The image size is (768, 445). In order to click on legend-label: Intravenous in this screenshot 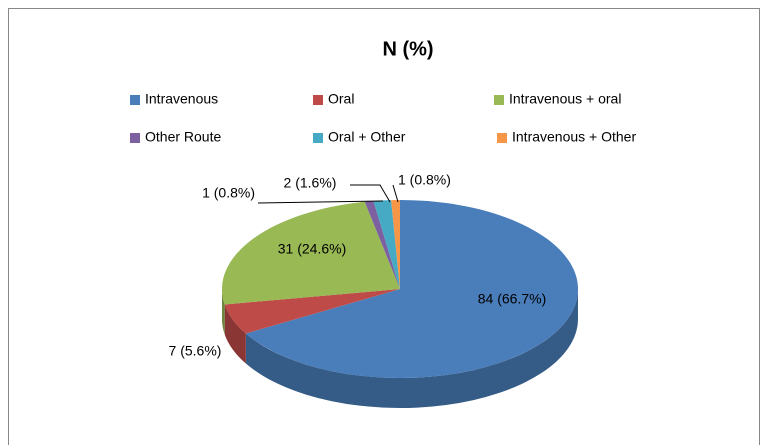, I will do `click(181, 99)`.